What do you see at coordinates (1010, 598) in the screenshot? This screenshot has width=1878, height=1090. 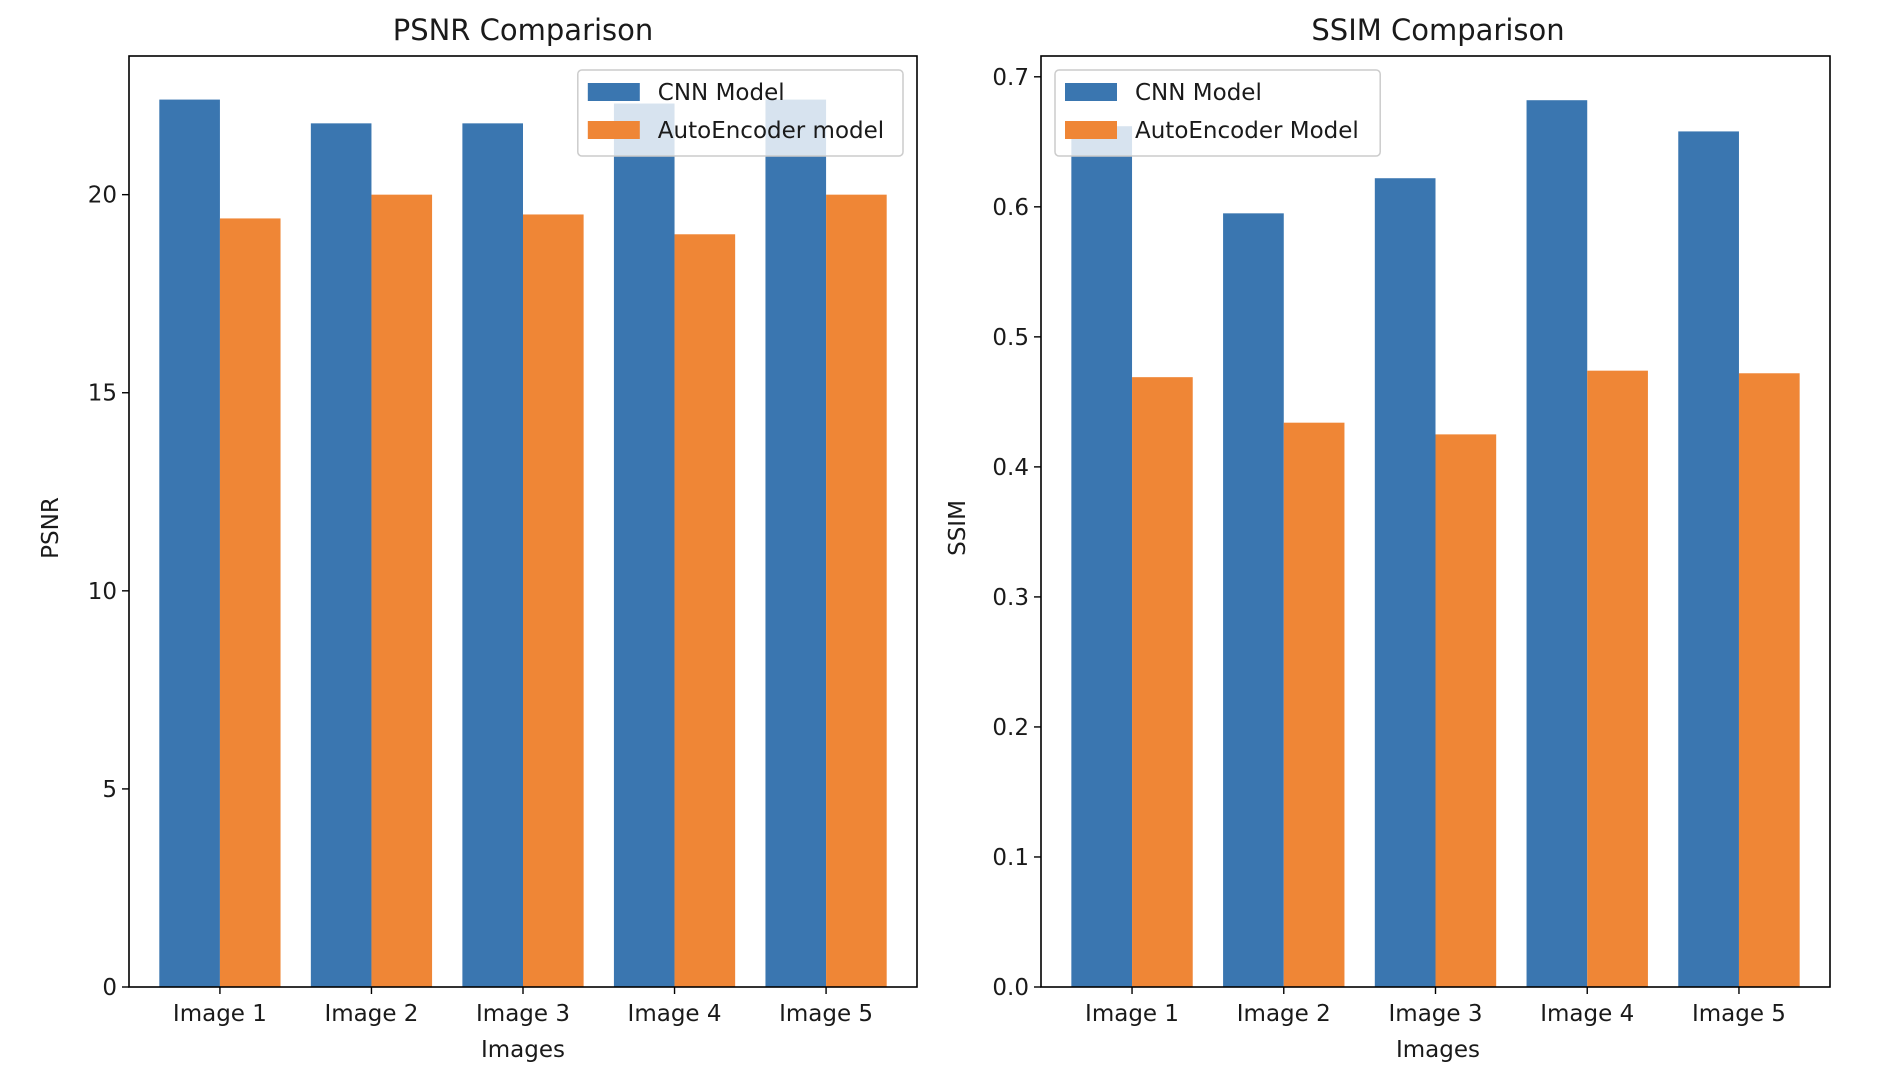 I see `y-tick-label: 0.3` at bounding box center [1010, 598].